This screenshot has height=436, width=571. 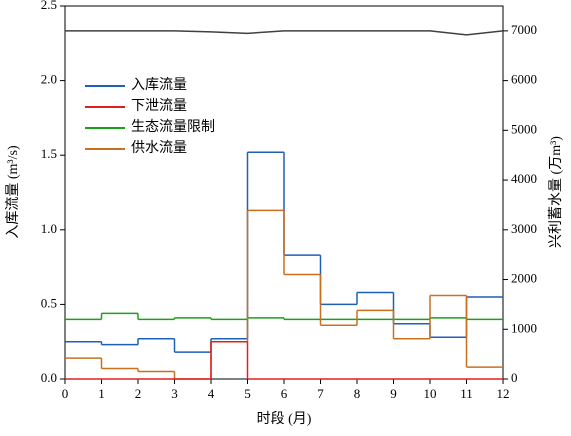 I want to click on y2-tick-label: 3000, so click(x=524, y=228).